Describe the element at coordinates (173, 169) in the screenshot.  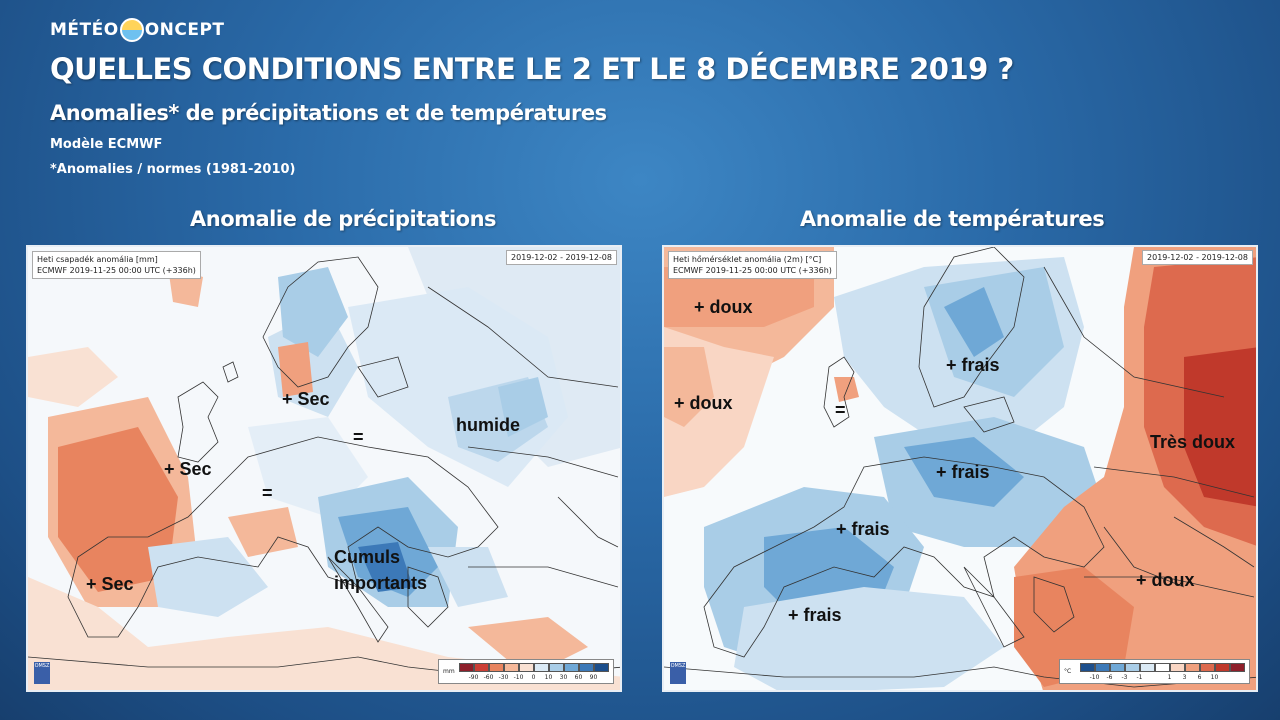
I see `norms-label: *Anomalies / normes (1981-2010)` at that location.